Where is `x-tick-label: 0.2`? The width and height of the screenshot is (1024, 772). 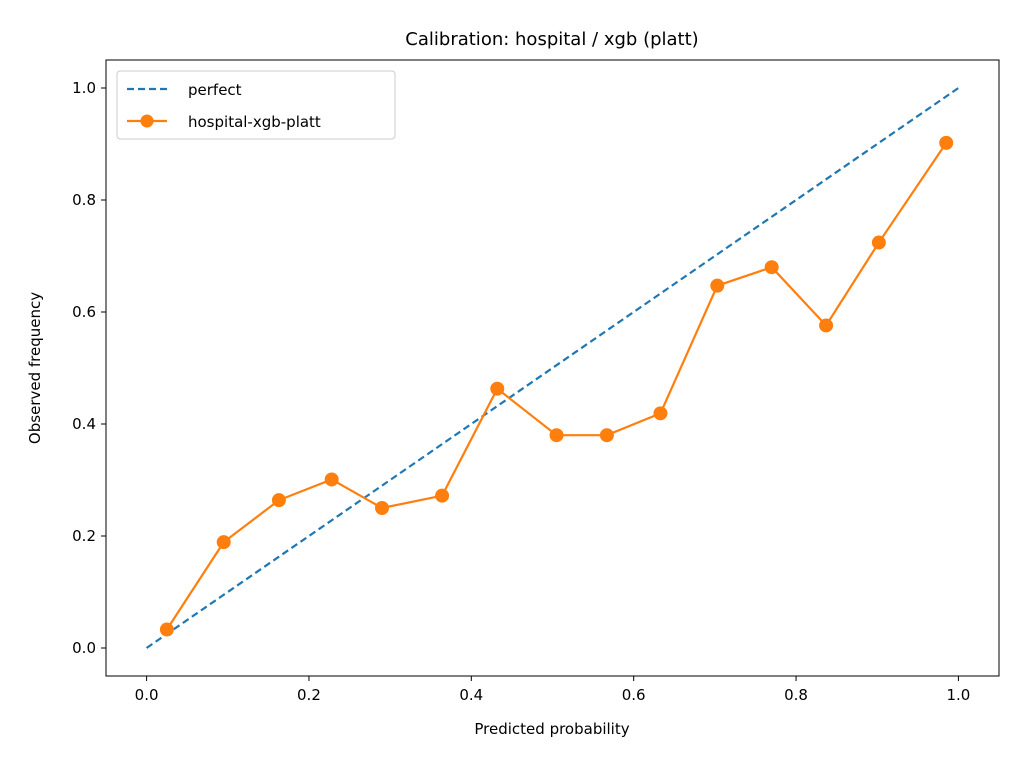 x-tick-label: 0.2 is located at coordinates (309, 695).